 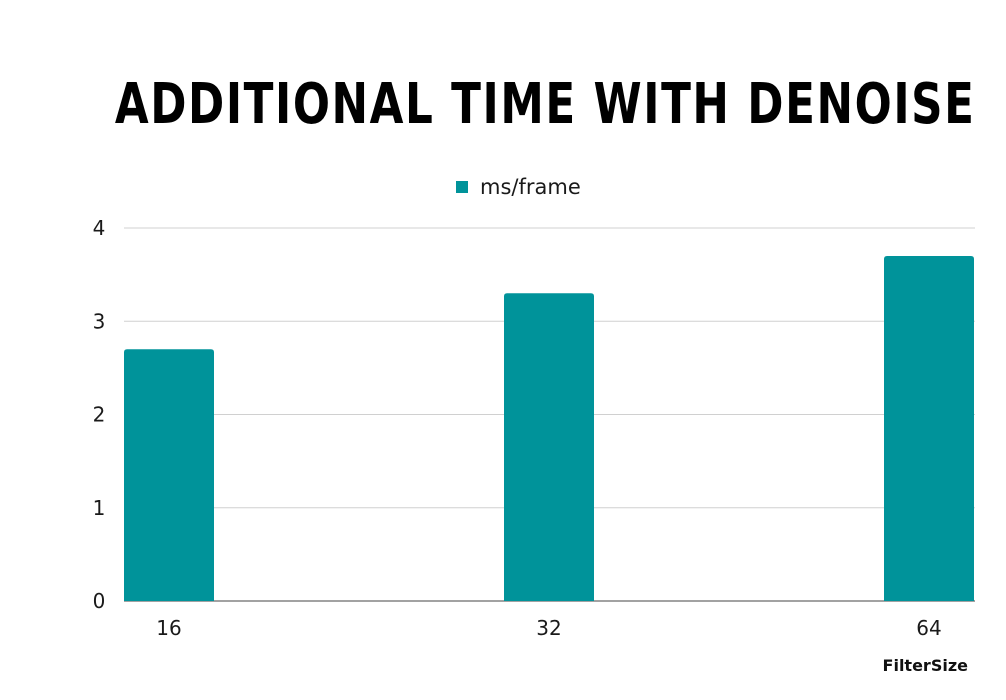 What do you see at coordinates (928, 628) in the screenshot?
I see `x-tick-label: 64` at bounding box center [928, 628].